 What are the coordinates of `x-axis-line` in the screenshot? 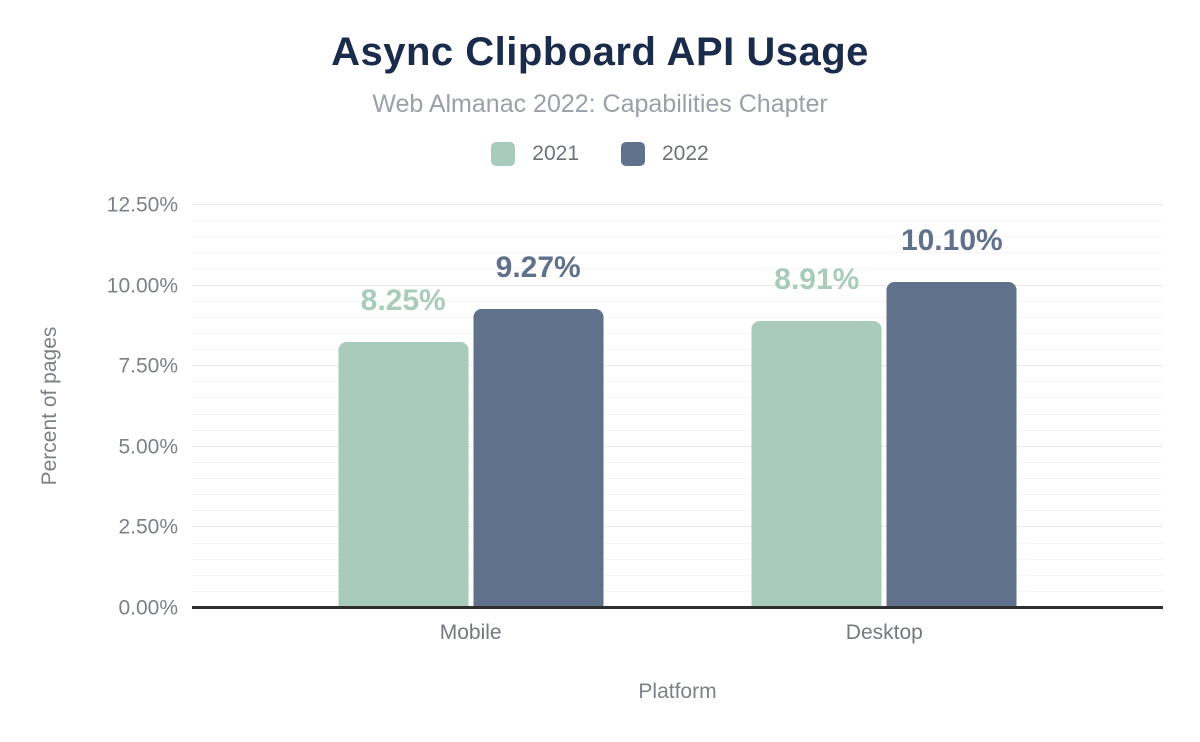 It's located at (677, 607).